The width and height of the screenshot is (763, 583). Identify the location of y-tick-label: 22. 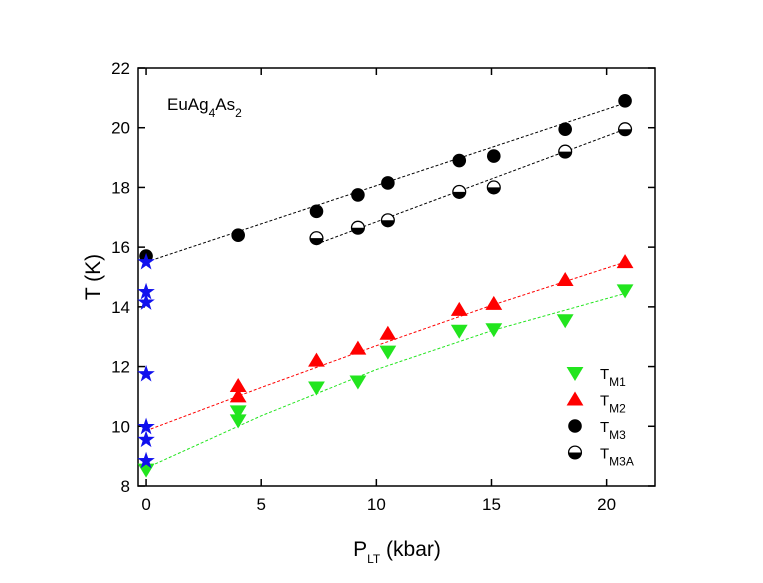
(120, 68).